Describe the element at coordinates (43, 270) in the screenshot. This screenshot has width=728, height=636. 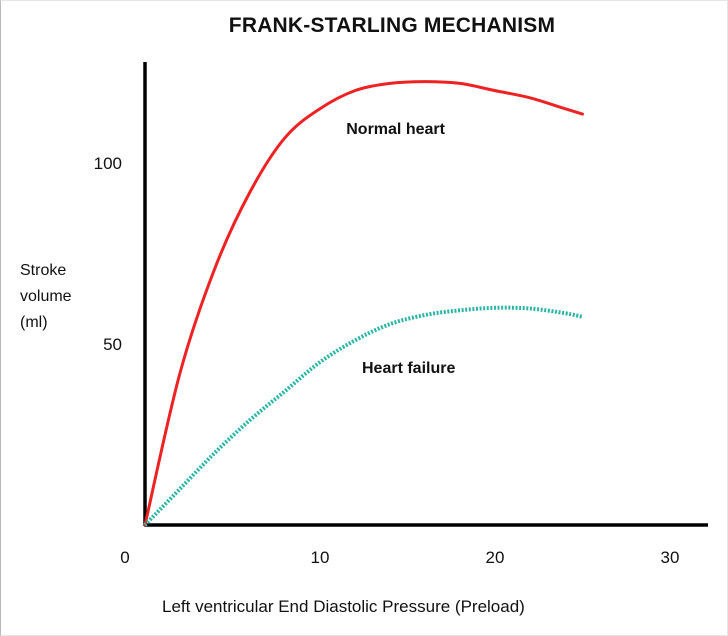
I see `y-axis-title-line-1: Stroke` at that location.